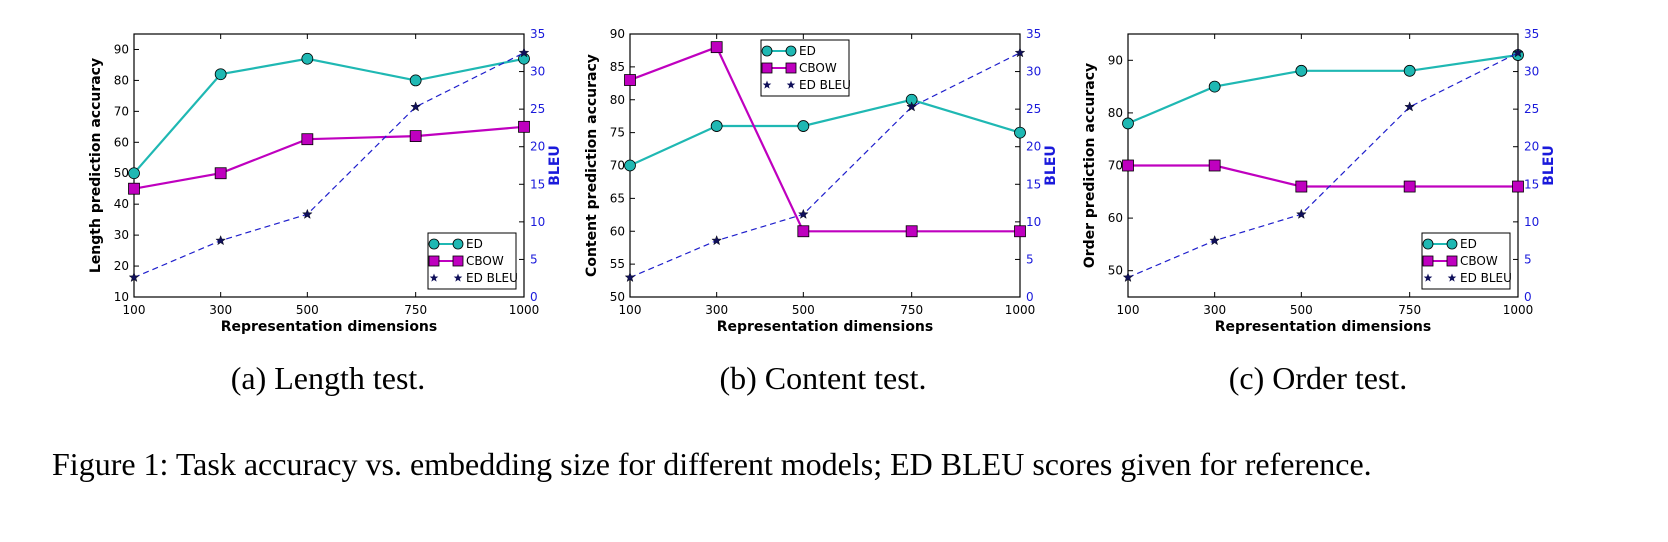 The height and width of the screenshot is (542, 1668). Describe the element at coordinates (328, 378) in the screenshot. I see `subcaption-a: (a) Length test.` at that location.